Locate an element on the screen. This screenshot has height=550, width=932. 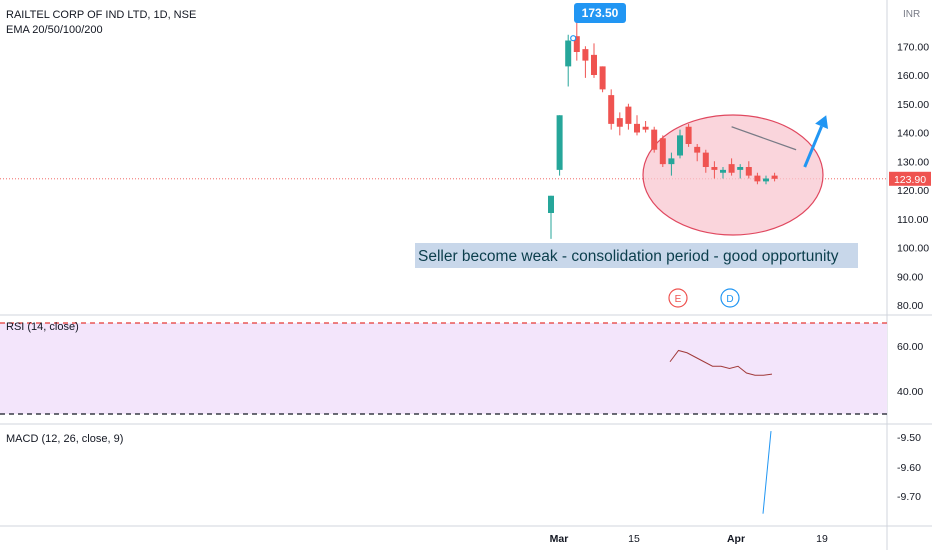
earnings-marker-circle is located at coordinates (678, 298).